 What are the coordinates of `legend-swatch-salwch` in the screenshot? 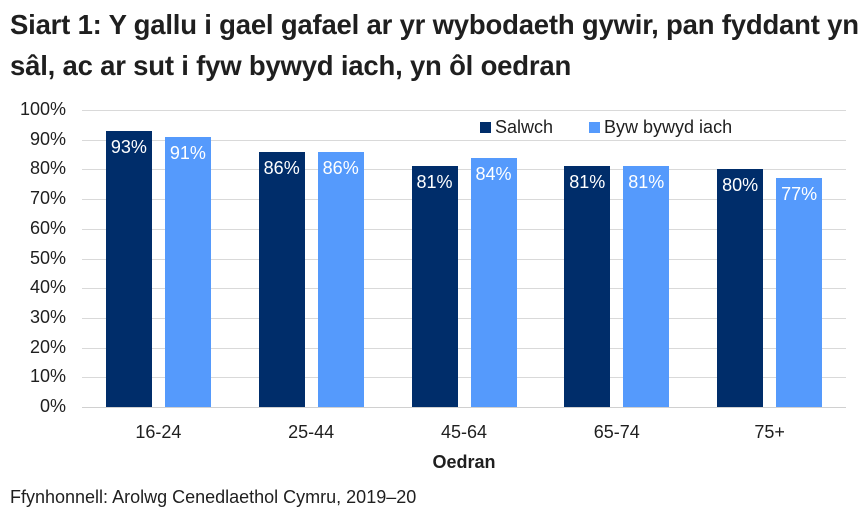 It's located at (485, 127).